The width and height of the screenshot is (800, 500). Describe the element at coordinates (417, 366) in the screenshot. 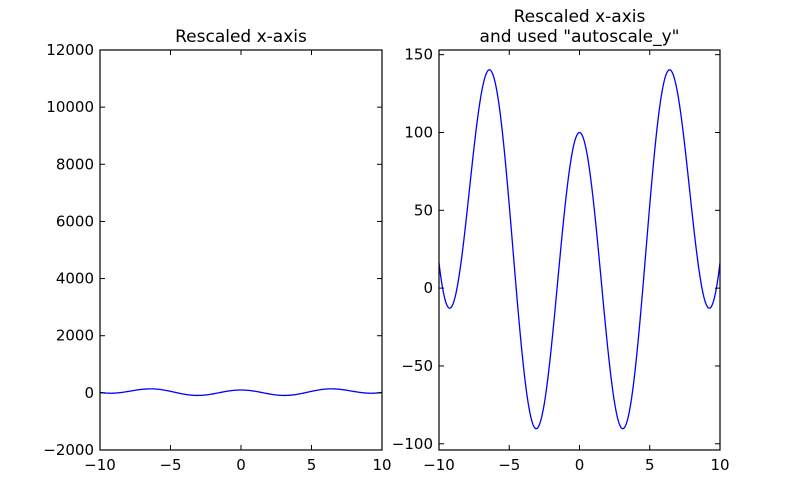

I see `y-tick-label: −50` at that location.